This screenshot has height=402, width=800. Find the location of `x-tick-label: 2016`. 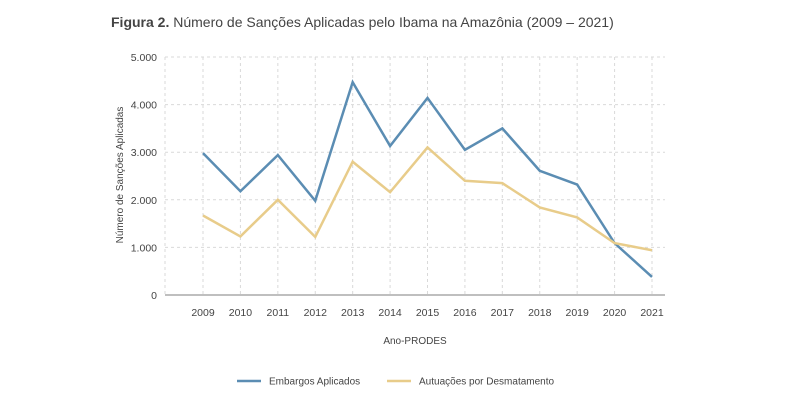

x-tick-label: 2016 is located at coordinates (465, 313).